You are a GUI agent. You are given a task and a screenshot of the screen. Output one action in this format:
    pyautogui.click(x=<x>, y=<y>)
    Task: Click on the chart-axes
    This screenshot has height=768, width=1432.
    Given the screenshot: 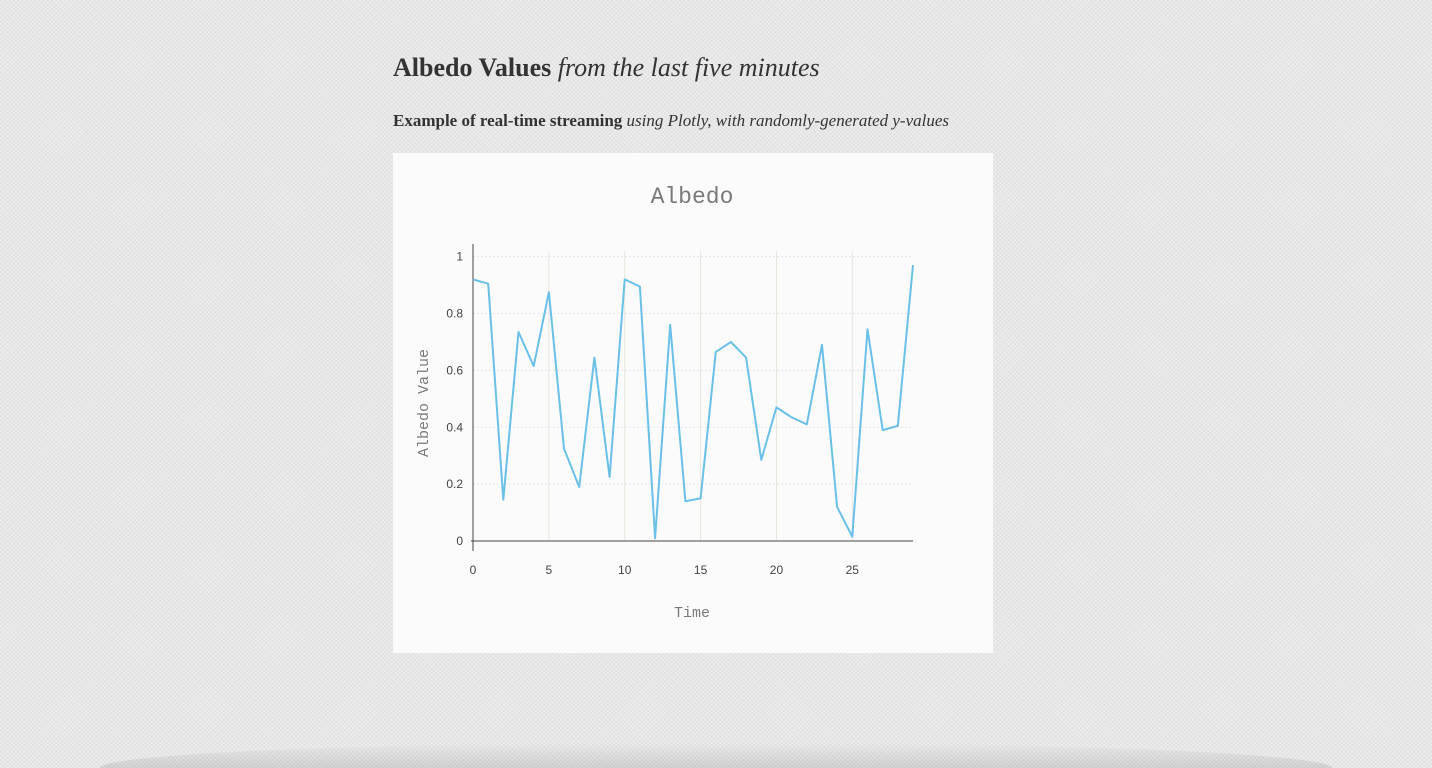 What is the action you would take?
    pyautogui.click(x=692, y=397)
    